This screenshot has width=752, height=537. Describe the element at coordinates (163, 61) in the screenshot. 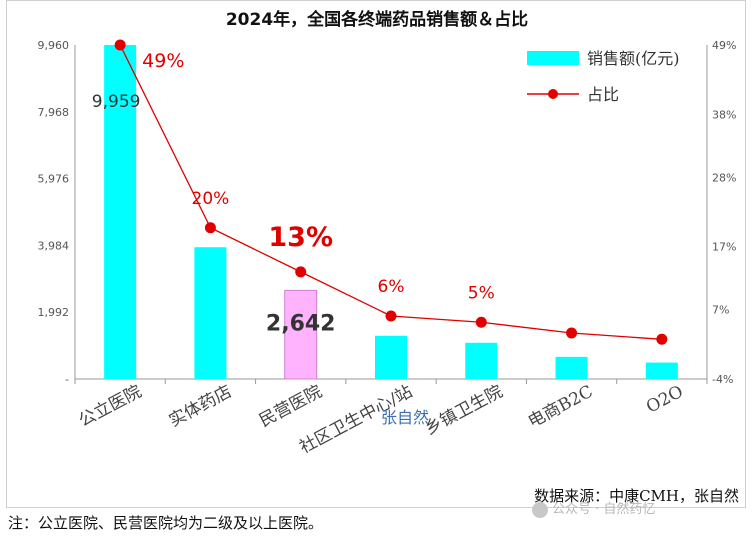

I see `data-label: 49%` at that location.